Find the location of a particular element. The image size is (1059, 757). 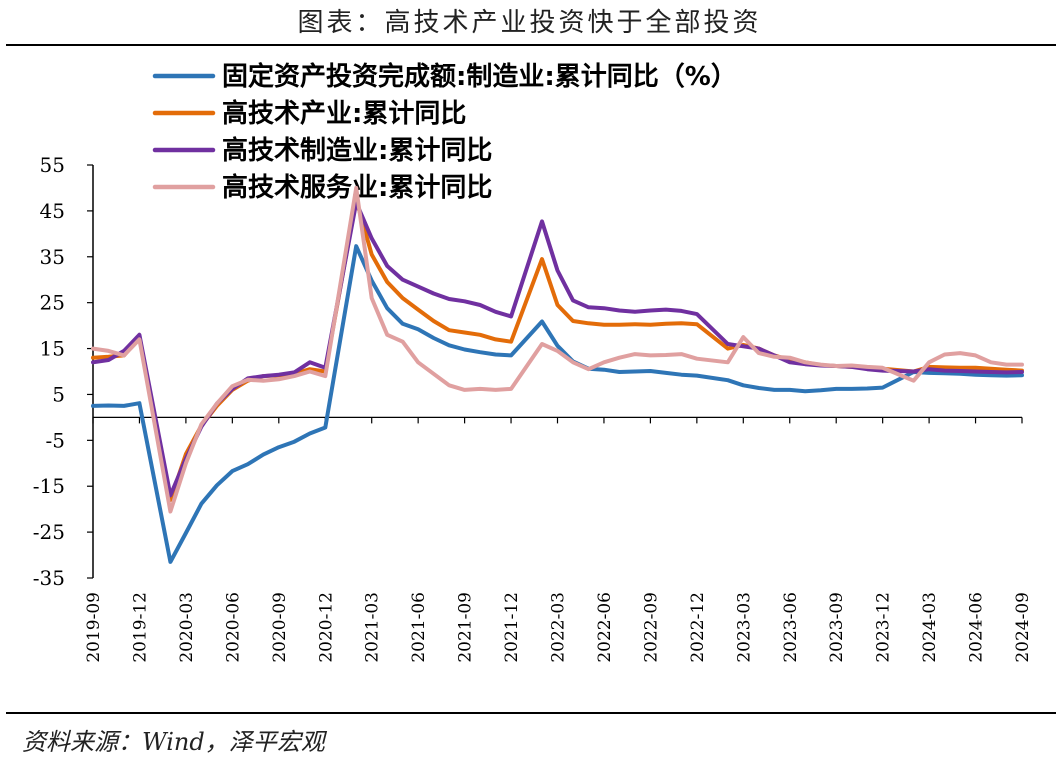

x-tick-label: 2023-09 is located at coordinates (837, 627).